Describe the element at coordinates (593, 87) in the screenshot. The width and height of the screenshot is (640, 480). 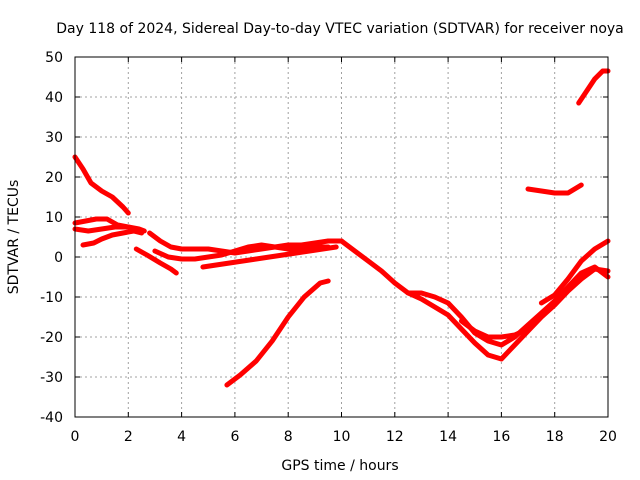
I see `series-arc-o` at that location.